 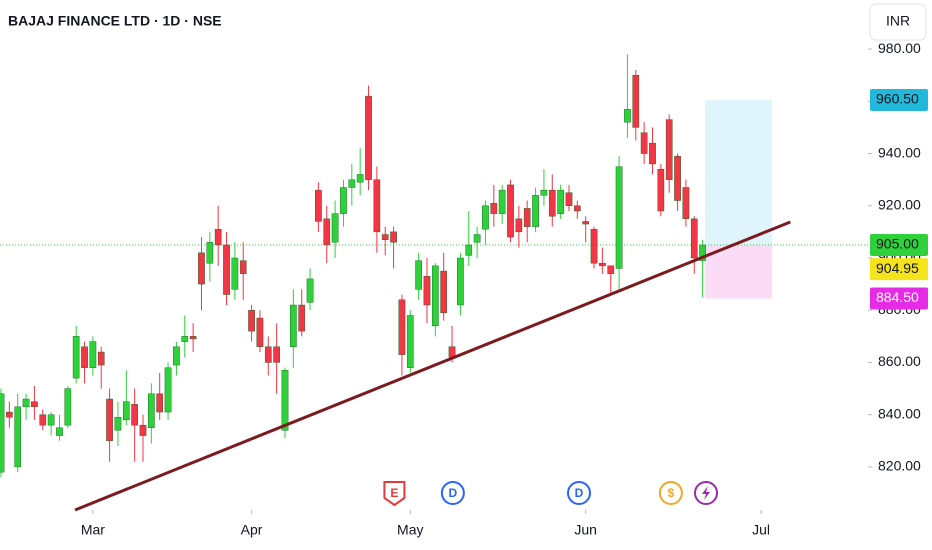 I want to click on event-label: E, so click(x=394, y=493).